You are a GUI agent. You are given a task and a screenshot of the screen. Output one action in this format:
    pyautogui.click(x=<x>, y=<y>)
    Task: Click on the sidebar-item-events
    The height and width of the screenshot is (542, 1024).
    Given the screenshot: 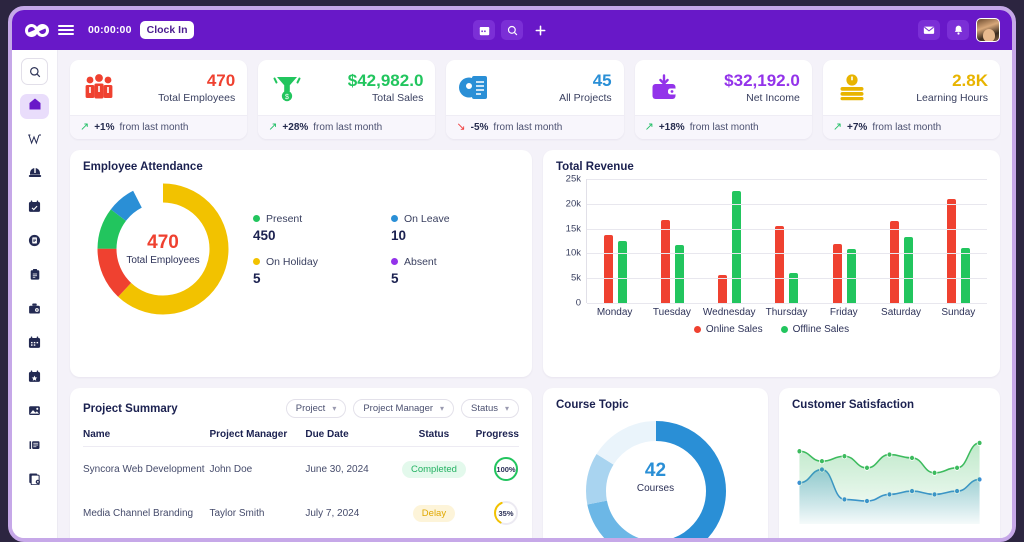 What is the action you would take?
    pyautogui.click(x=34, y=378)
    